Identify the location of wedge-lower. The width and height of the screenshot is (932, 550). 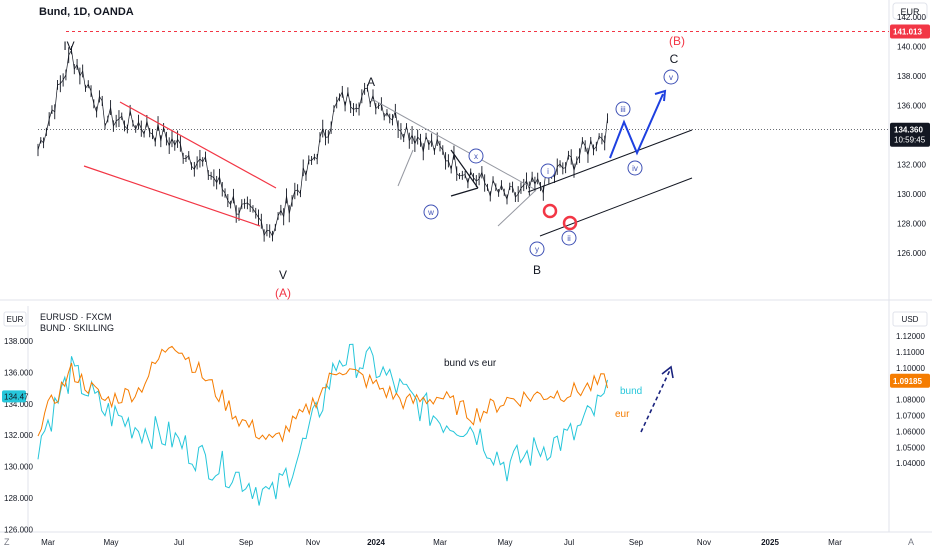
(172, 196).